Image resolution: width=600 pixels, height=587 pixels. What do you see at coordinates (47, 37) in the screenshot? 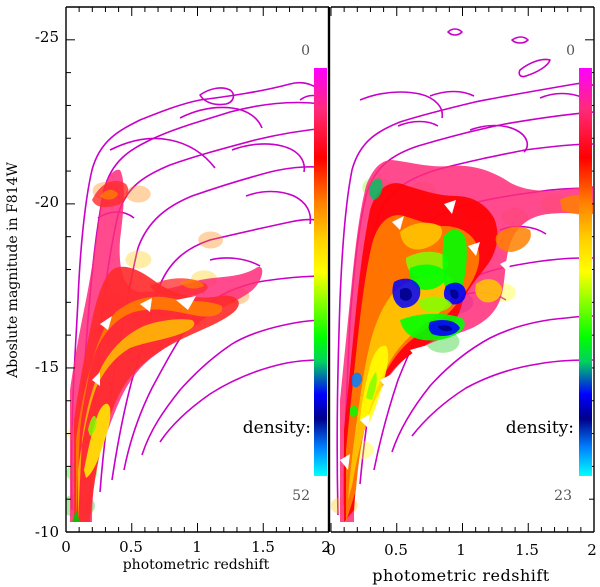
I see `y-tick-label: -25` at bounding box center [47, 37].